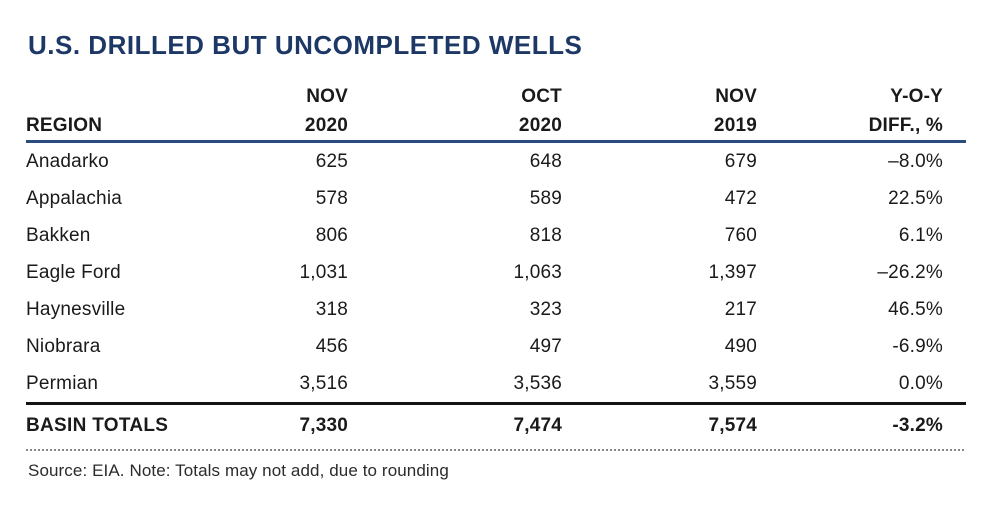 This screenshot has width=1000, height=505. I want to click on nov-2019-cell: 490, so click(740, 346).